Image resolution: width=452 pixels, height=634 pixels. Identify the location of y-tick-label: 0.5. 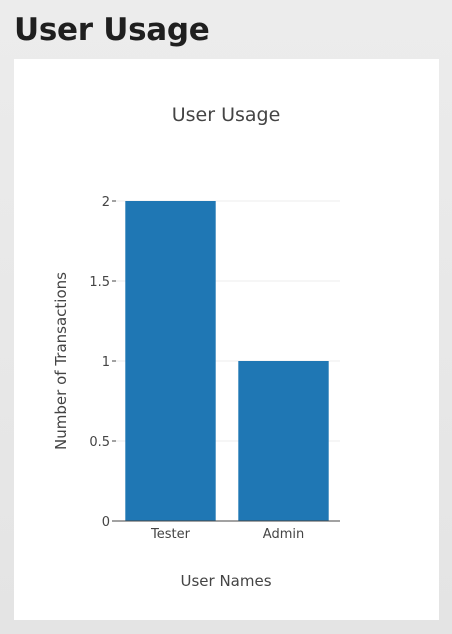
(99, 442).